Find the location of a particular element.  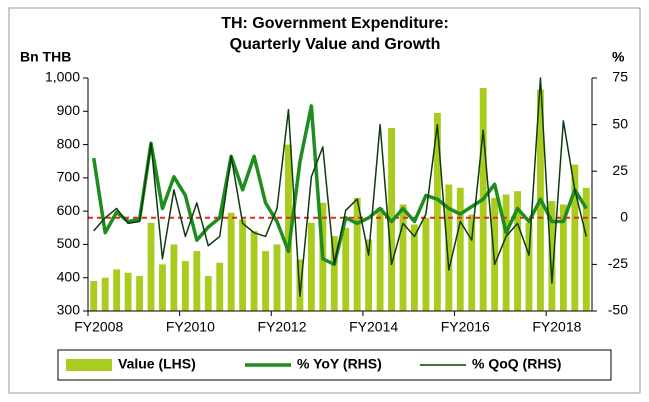

x-tick-label: FY2016 is located at coordinates (465, 327).